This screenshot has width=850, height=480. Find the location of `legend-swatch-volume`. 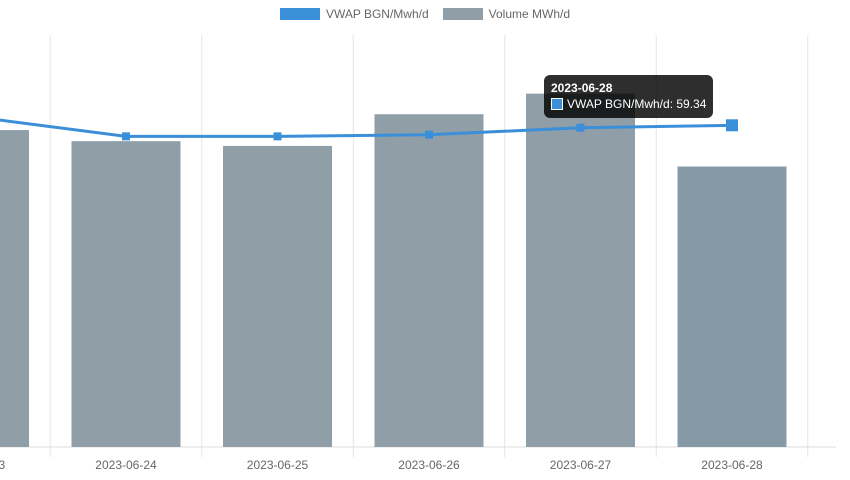

legend-swatch-volume is located at coordinates (462, 14).